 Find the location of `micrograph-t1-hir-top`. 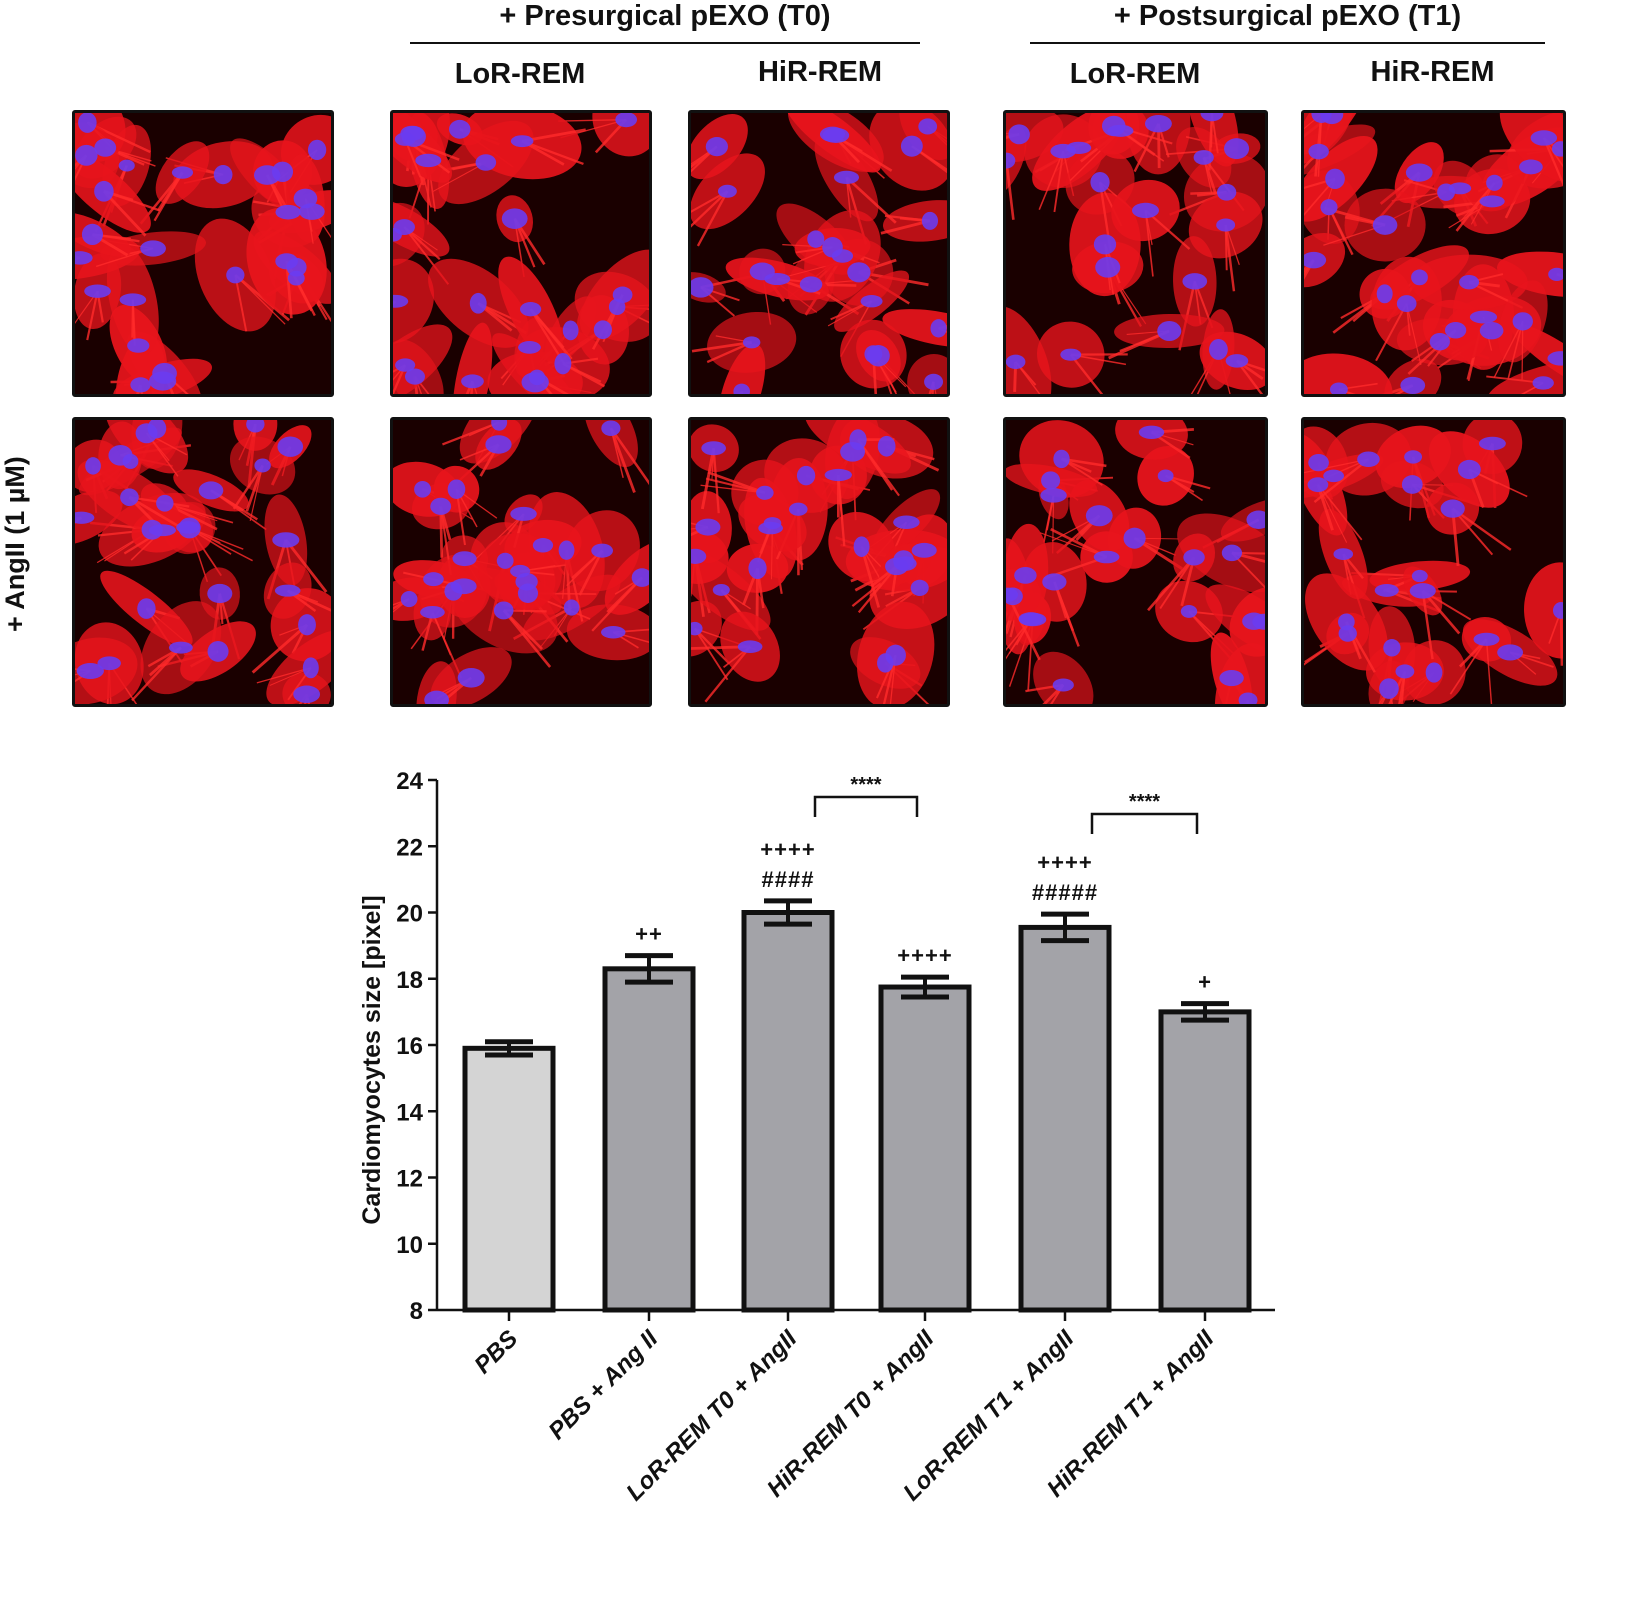

micrograph-t1-hir-top is located at coordinates (1433, 253).